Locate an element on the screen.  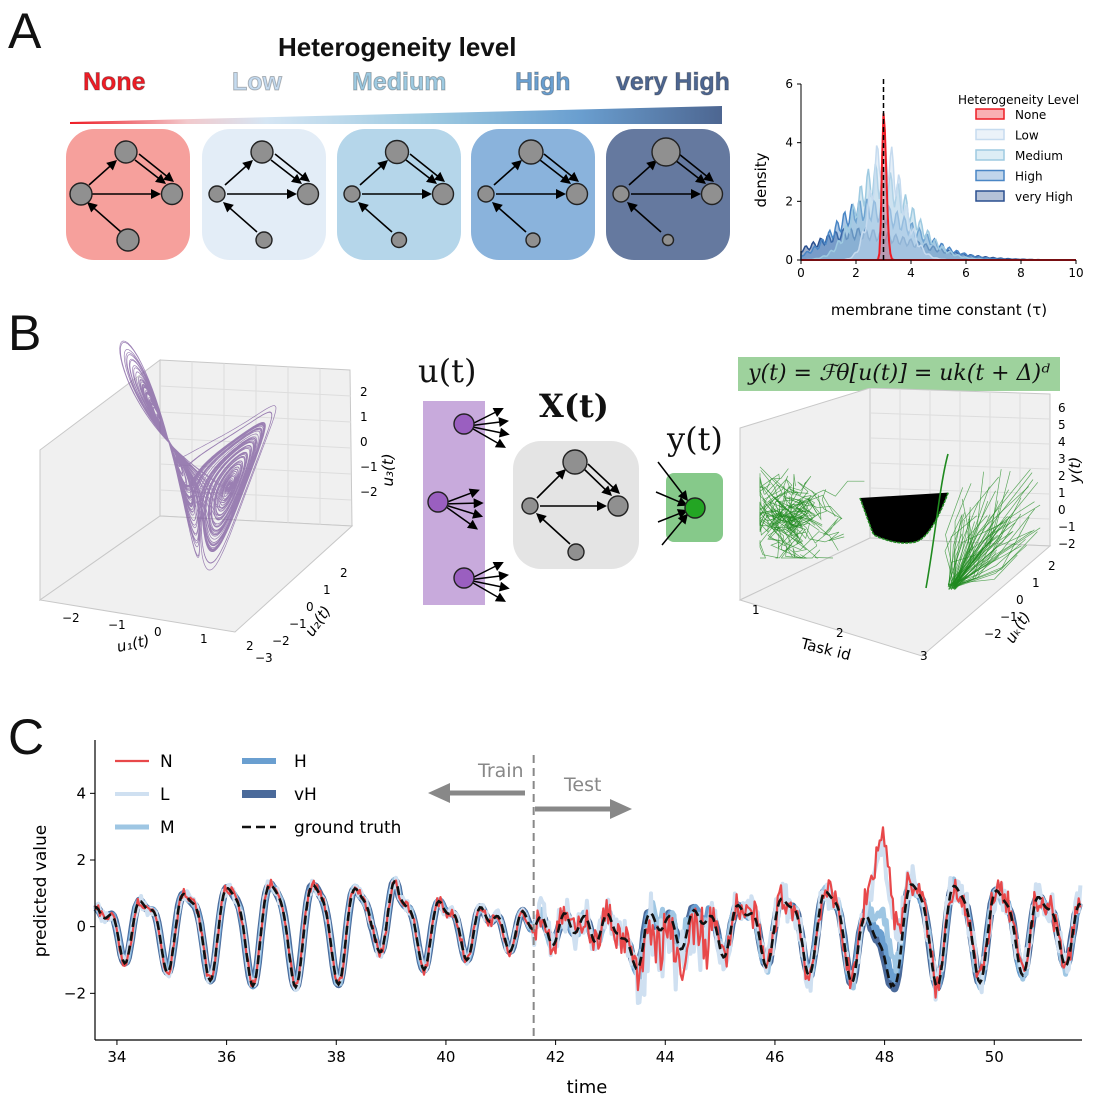
level-medium-label: Medium is located at coordinates (399, 82).